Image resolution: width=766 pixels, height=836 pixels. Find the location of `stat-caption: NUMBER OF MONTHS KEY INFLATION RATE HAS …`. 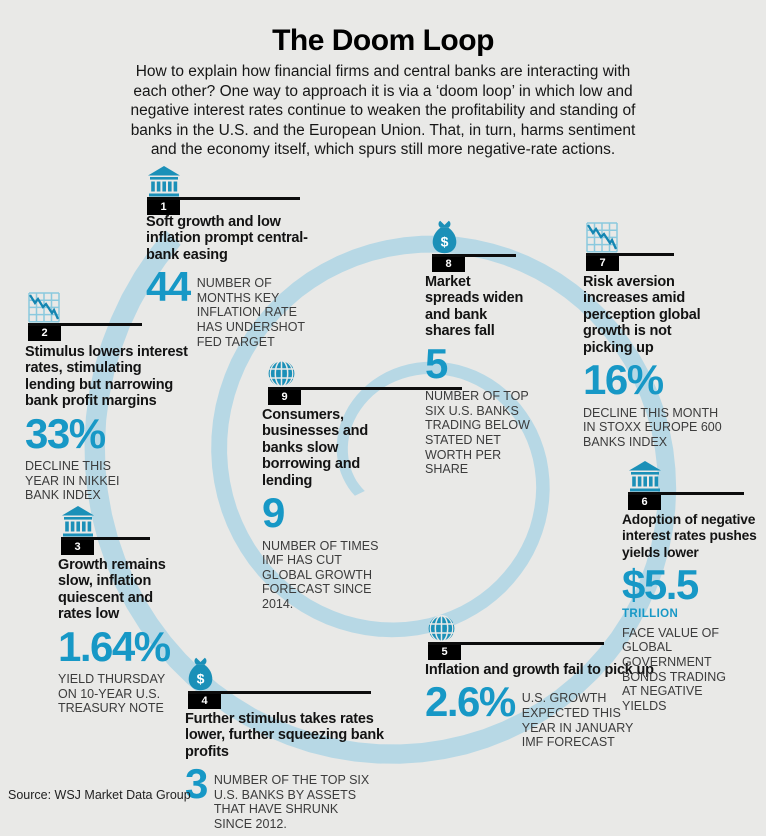

stat-caption: NUMBER OF MONTHS KEY INFLATION RATE HAS … is located at coordinates (251, 312).